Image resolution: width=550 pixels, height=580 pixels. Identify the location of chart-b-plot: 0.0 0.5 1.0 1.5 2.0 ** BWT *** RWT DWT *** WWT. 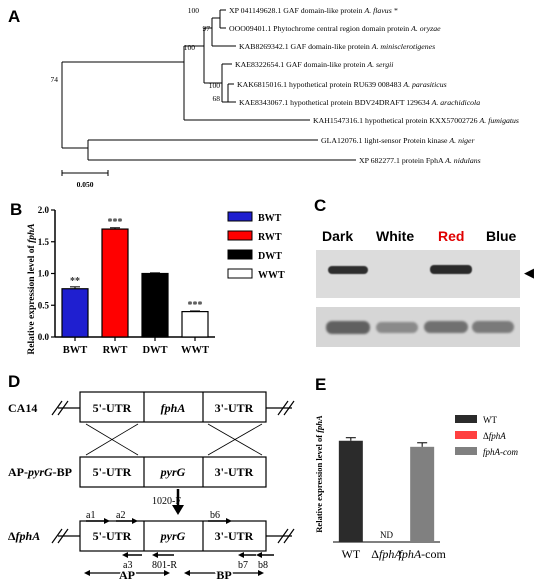
(126, 280).